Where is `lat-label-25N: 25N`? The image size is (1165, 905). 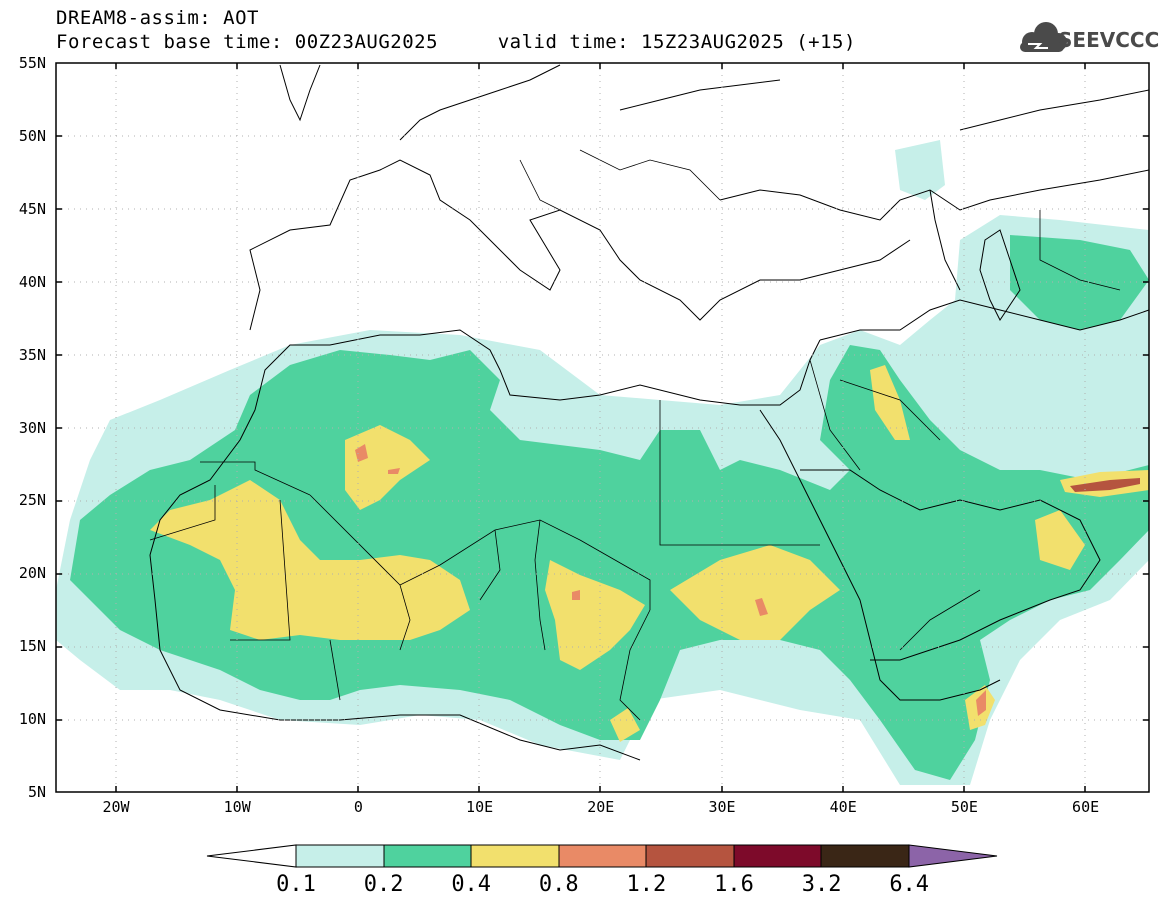
lat-label-25N: 25N is located at coordinates (32, 500).